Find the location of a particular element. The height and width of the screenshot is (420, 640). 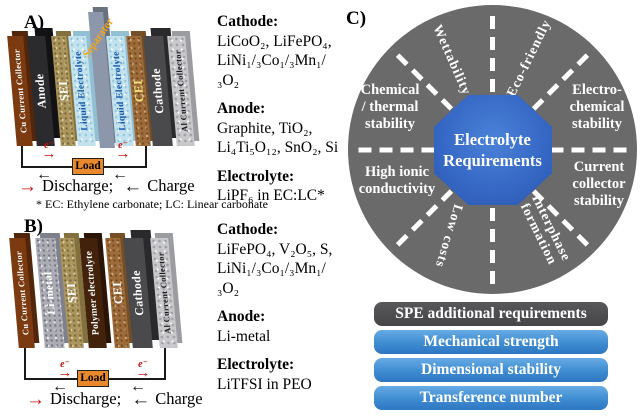

spe-item-transference-number: Transference number is located at coordinates (491, 398).